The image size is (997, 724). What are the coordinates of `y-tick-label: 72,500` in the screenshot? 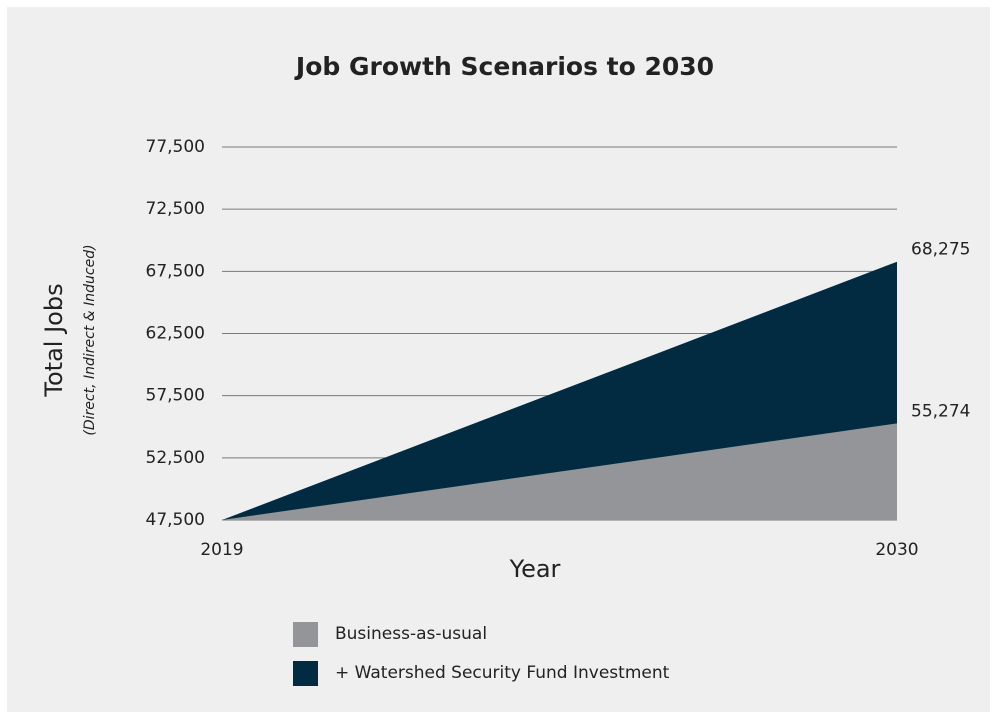 It's located at (175, 209).